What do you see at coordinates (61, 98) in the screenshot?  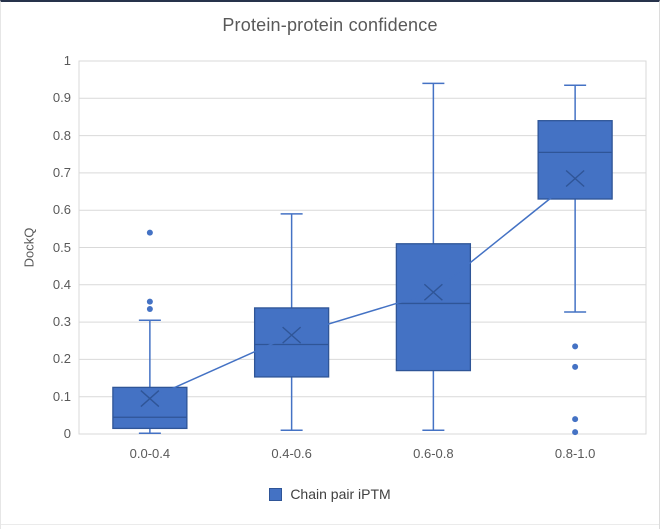 I see `y-tick-label: 0.9` at bounding box center [61, 98].